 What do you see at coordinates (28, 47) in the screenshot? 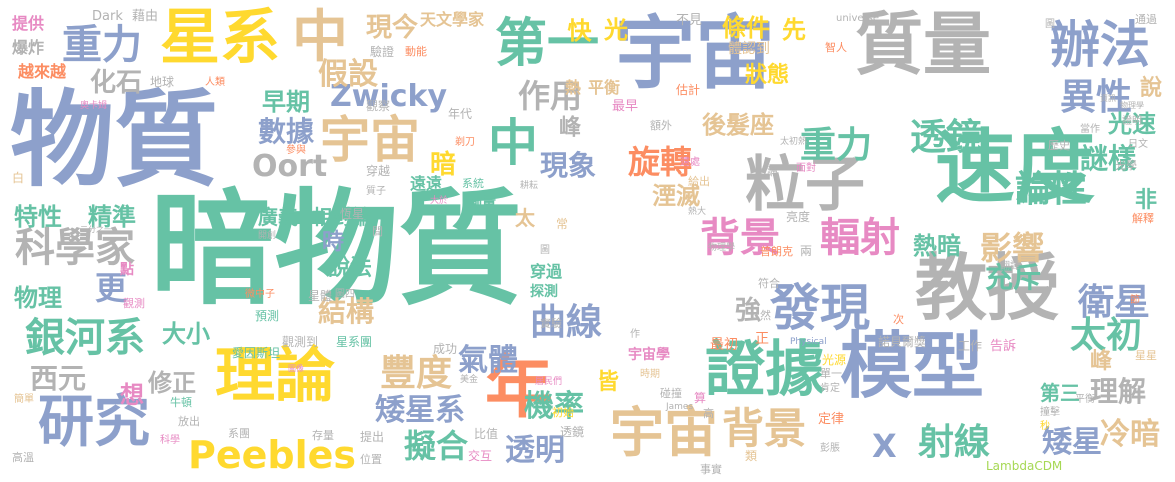
I see `word: 爆炸` at bounding box center [28, 47].